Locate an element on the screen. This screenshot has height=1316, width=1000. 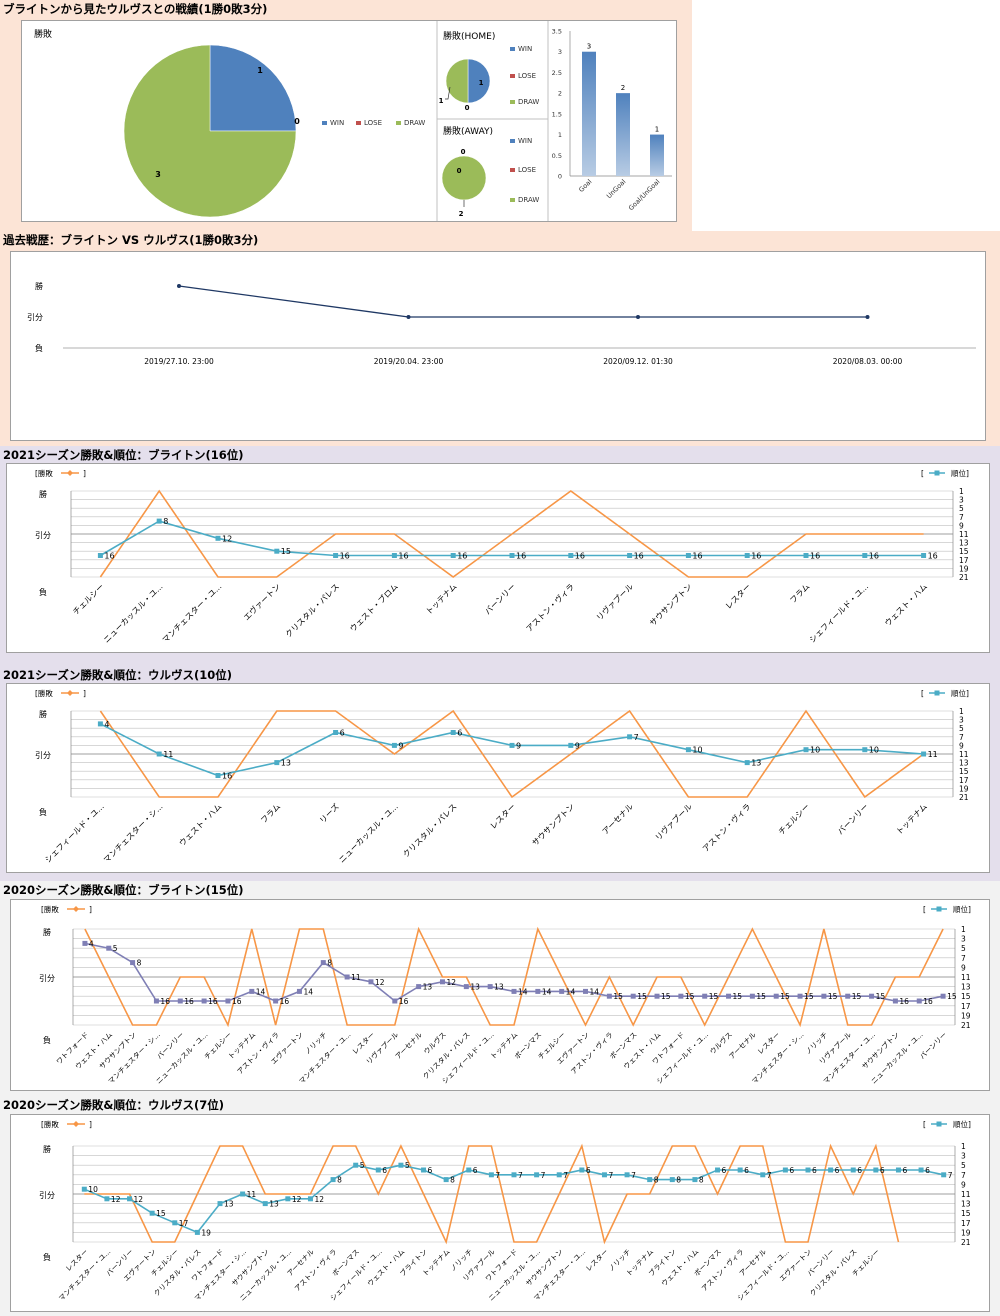
blank-area is located at coordinates (846, 115).